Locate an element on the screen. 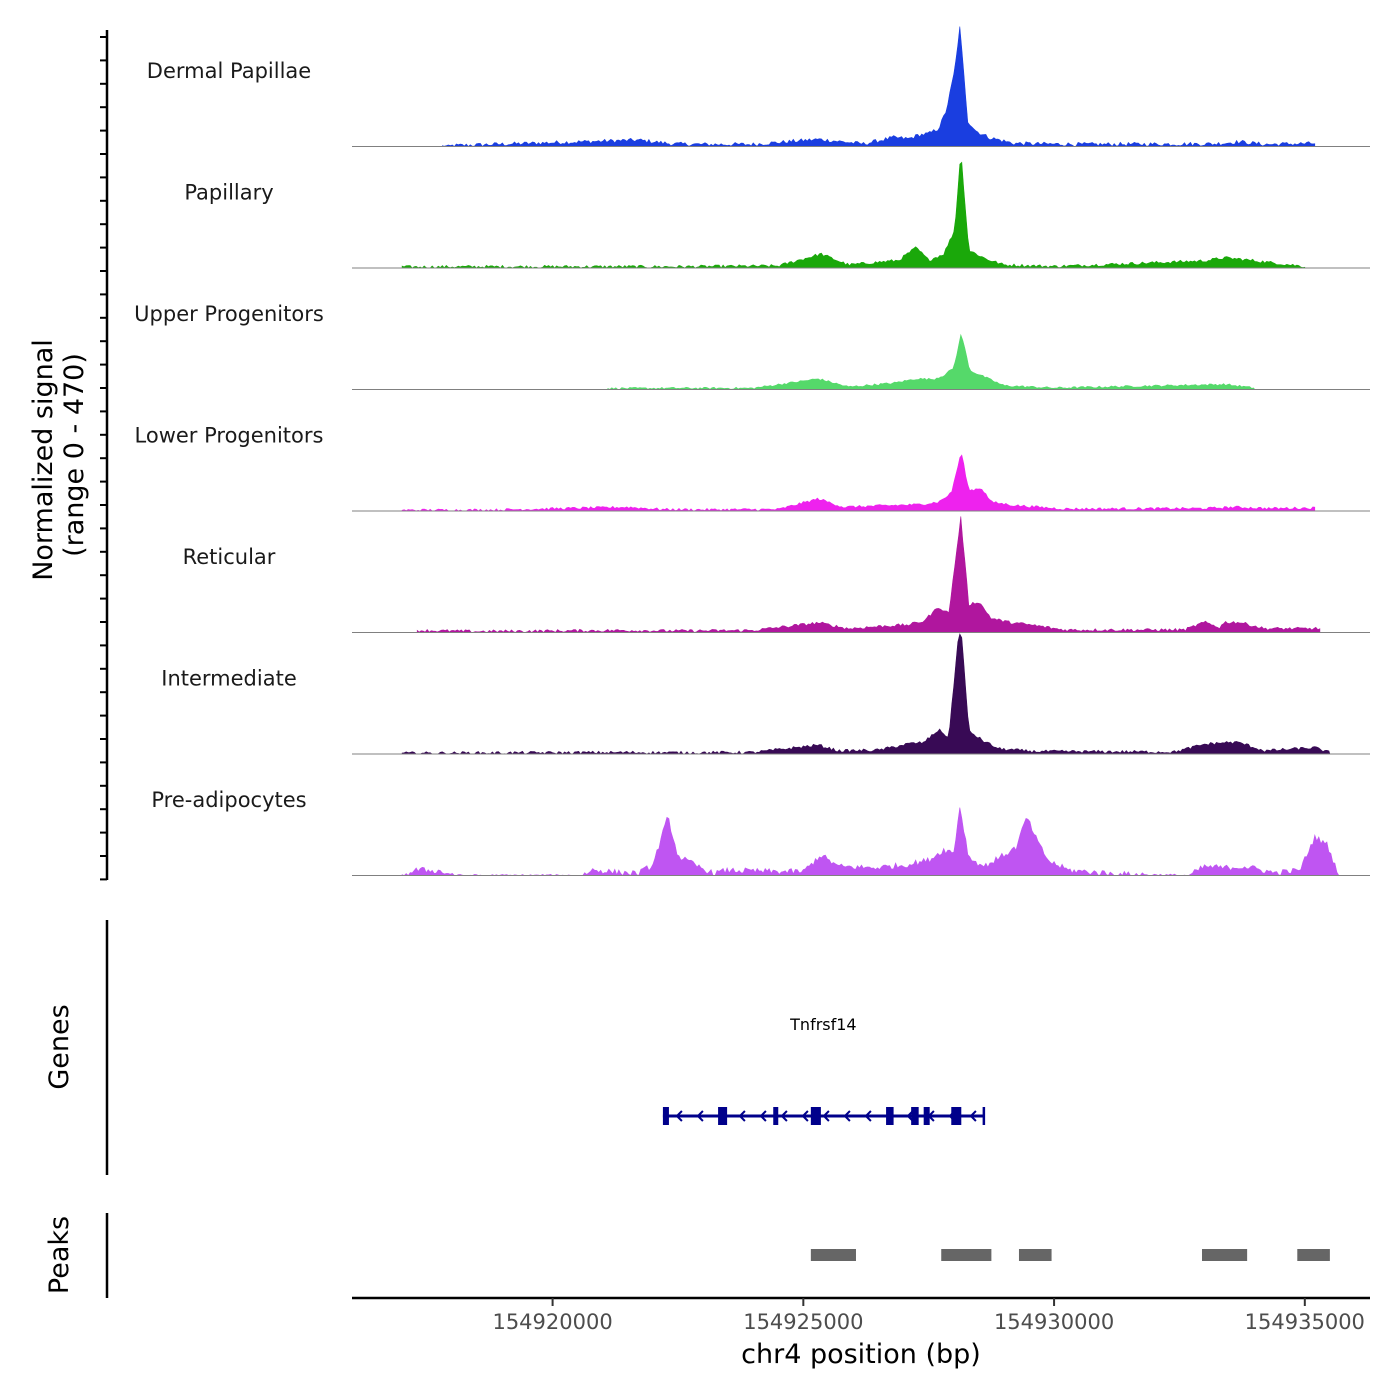  x-tick-label: 154930000 is located at coordinates (1054, 1322).